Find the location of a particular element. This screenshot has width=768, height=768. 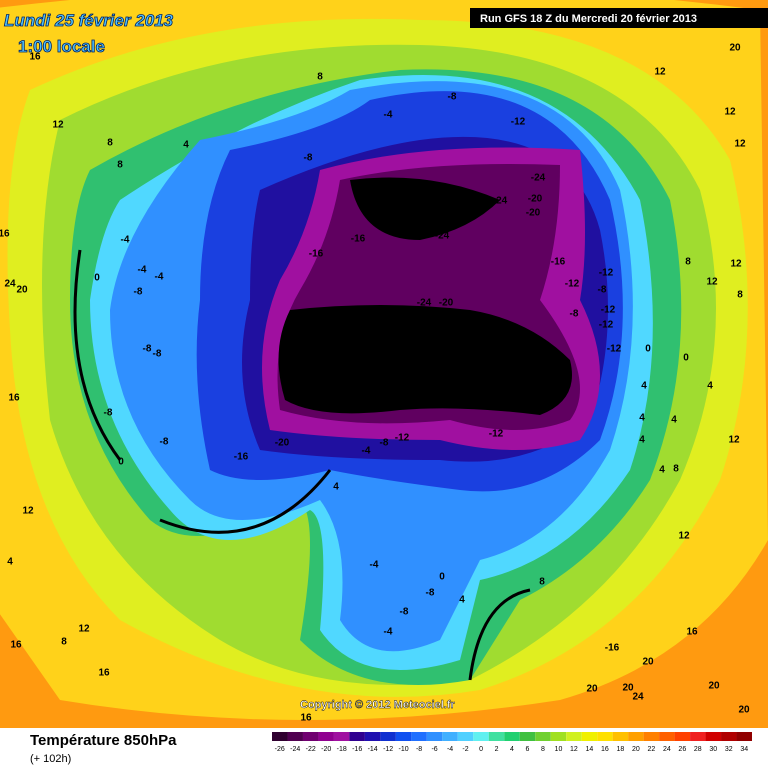

colorbar-label: 6 is located at coordinates (528, 749).